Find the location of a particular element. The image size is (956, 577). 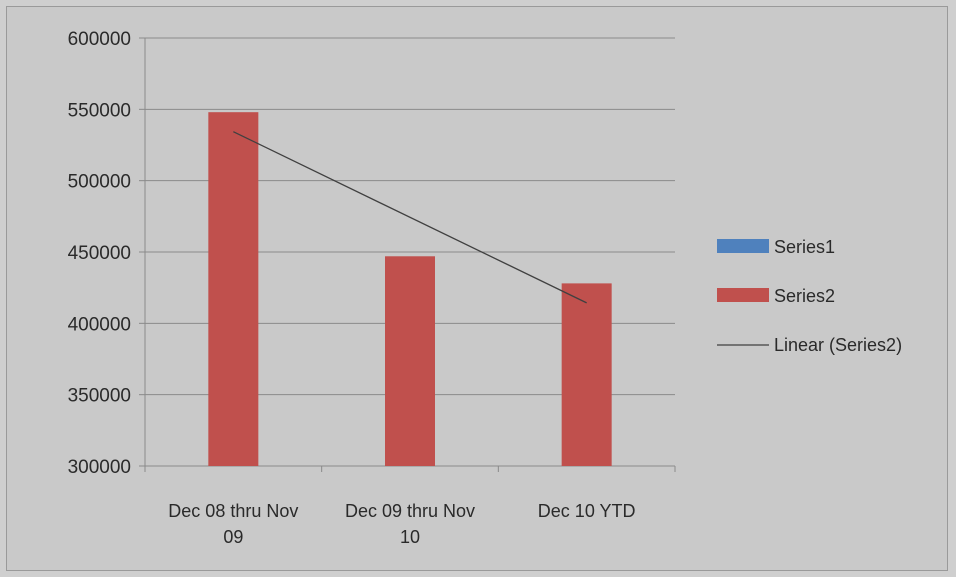

x-category-label: Dec 09 thru Nov is located at coordinates (410, 511).